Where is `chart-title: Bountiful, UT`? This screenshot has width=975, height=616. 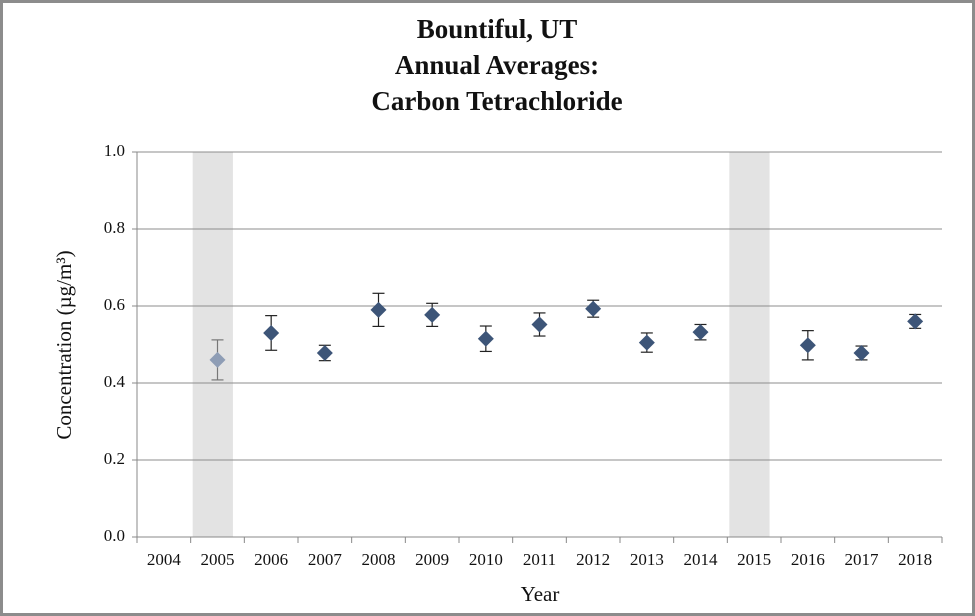 chart-title: Bountiful, UT is located at coordinates (497, 29).